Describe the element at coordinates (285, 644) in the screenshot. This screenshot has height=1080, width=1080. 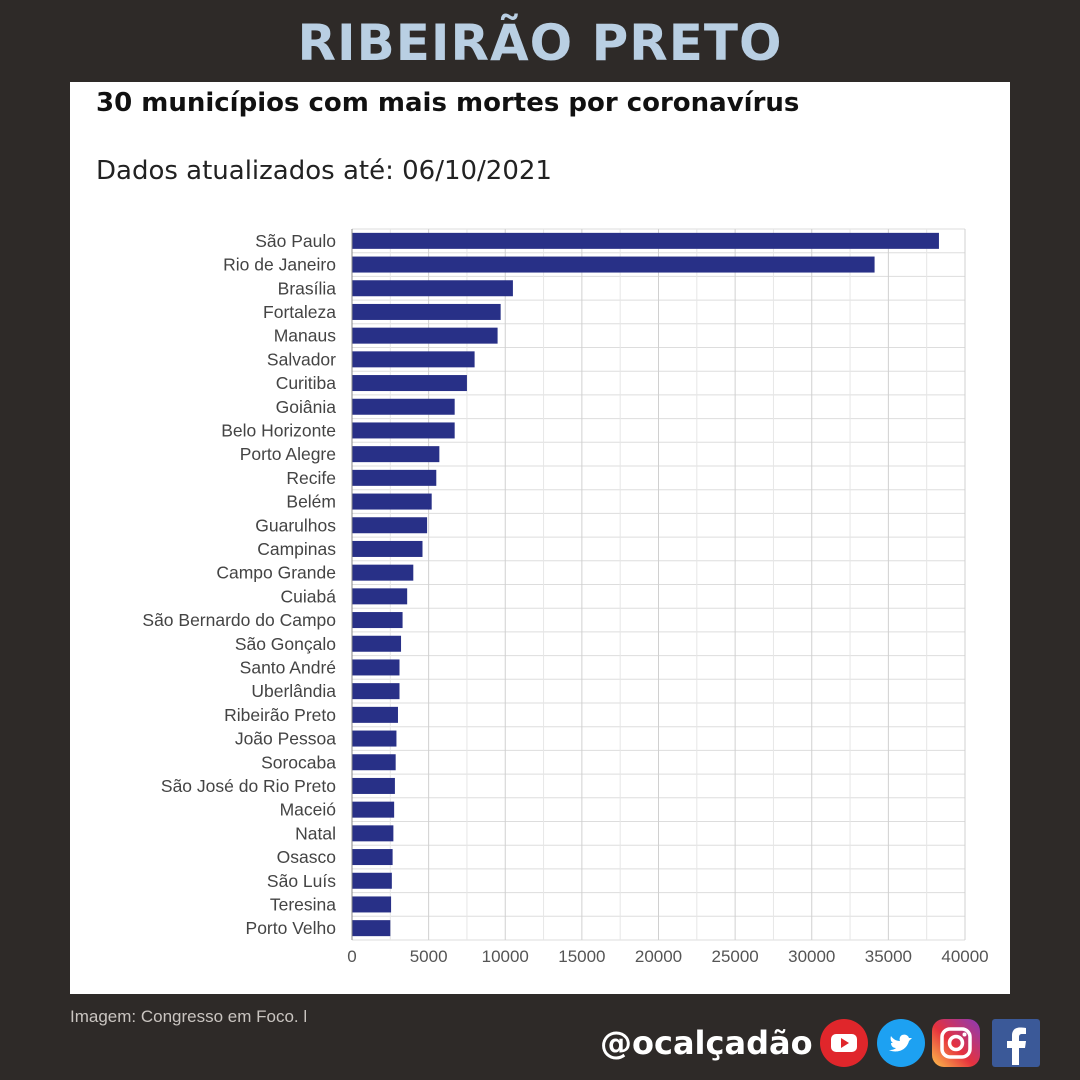
I see `category-label: São Gonçalo` at that location.